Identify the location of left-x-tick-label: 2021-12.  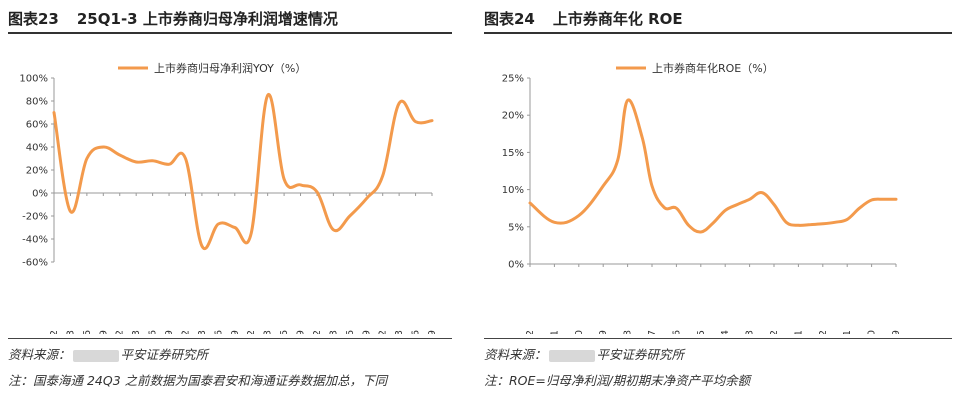
(185, 332).